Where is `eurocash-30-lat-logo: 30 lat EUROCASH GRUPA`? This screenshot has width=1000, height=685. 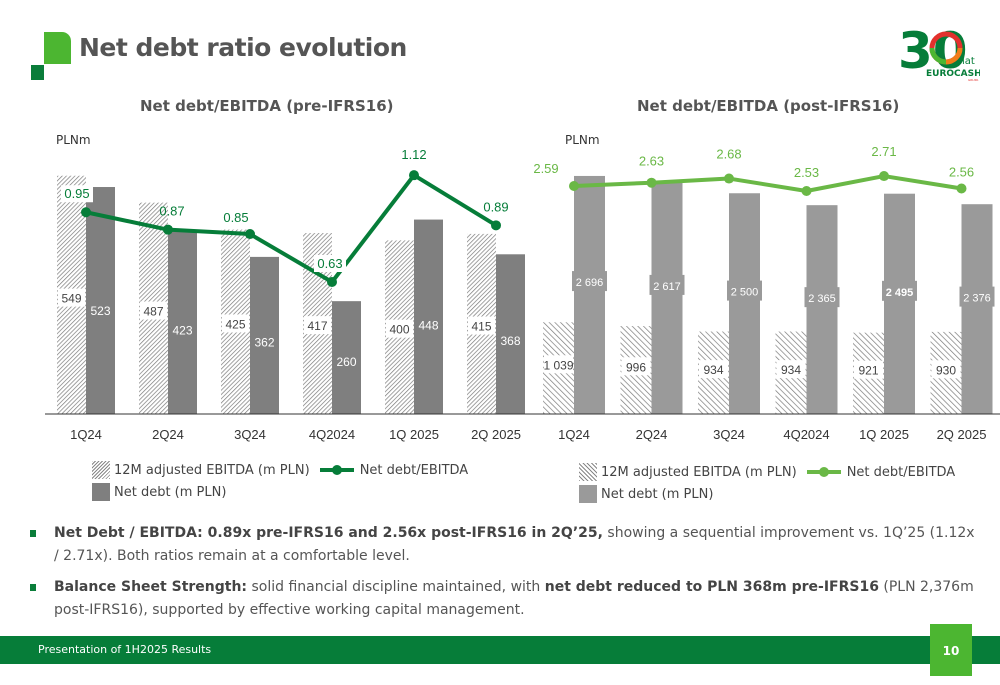 eurocash-30-lat-logo: 30 lat EUROCASH GRUPA is located at coordinates (939, 52).